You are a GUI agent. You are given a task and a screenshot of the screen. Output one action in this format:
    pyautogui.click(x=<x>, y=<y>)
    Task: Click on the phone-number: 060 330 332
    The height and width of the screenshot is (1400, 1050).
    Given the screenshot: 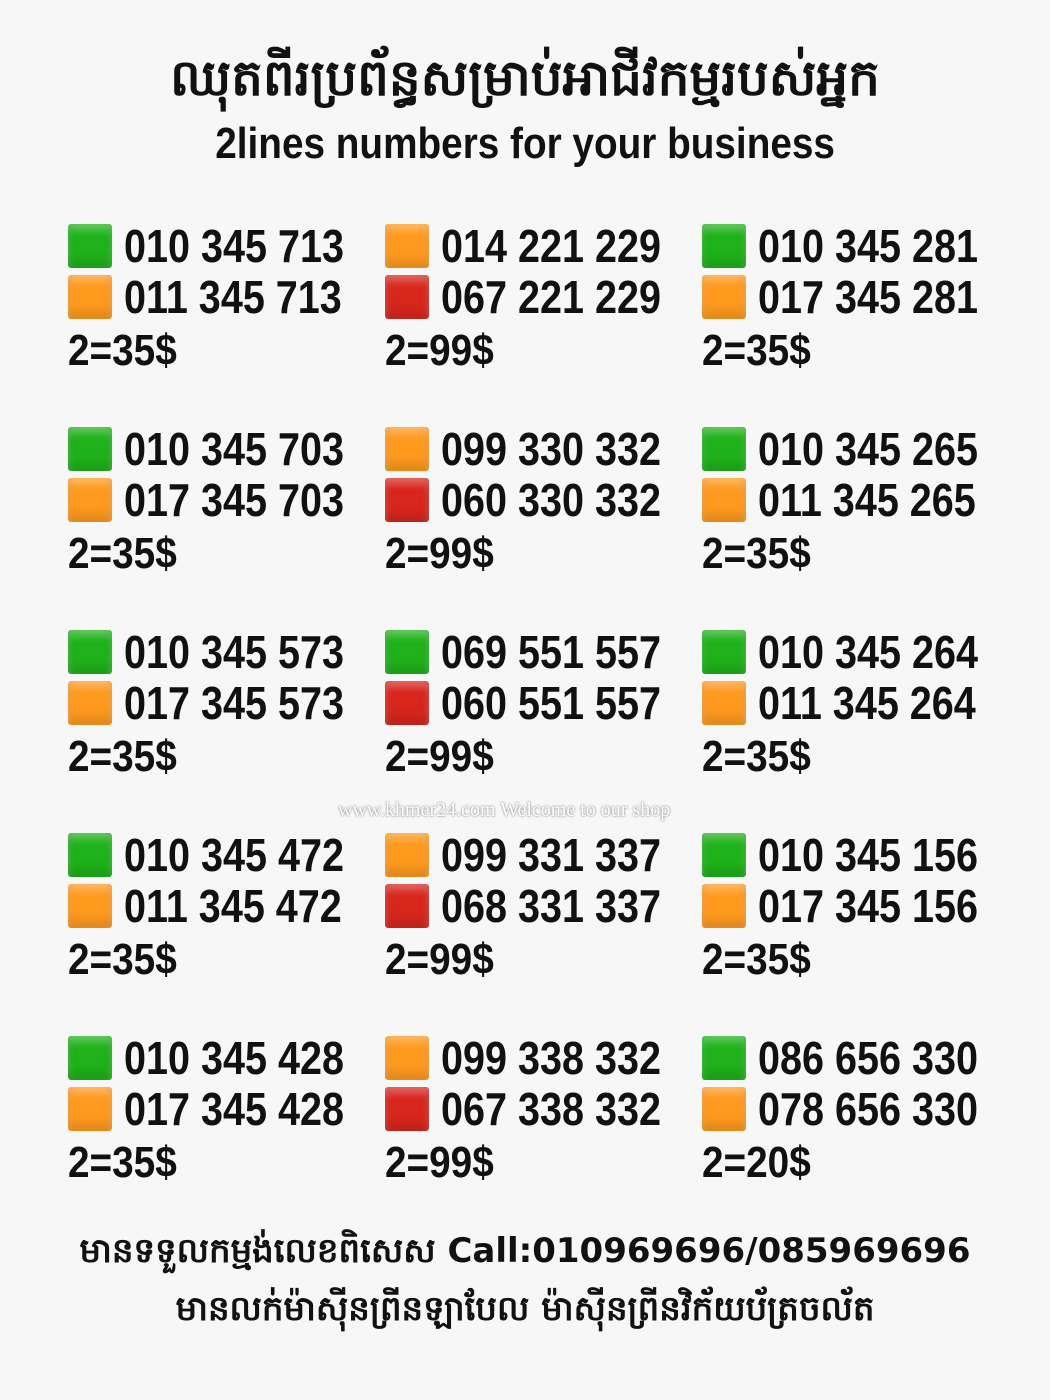 What is the action you would take?
    pyautogui.click(x=551, y=500)
    